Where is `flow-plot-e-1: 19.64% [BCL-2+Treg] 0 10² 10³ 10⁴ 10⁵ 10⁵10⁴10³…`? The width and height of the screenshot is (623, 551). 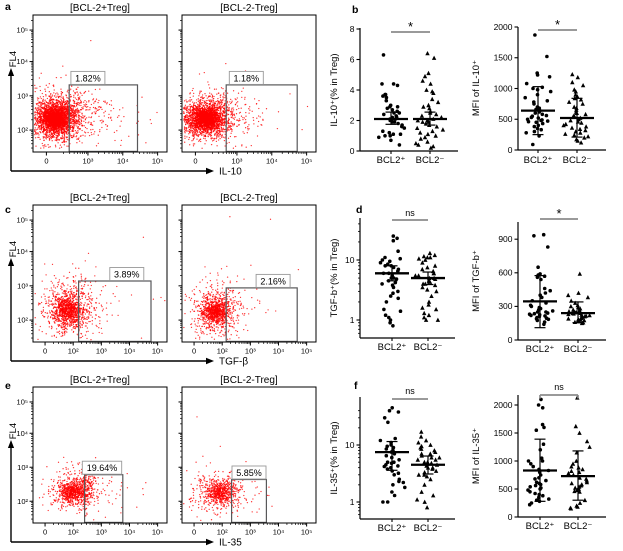
flow-plot-e-1: 19.64% [BCL-2+Treg] 0 10² 10³ 10⁴ 10⁵ 10⁵10⁴10³… is located at coordinates (92, 456).